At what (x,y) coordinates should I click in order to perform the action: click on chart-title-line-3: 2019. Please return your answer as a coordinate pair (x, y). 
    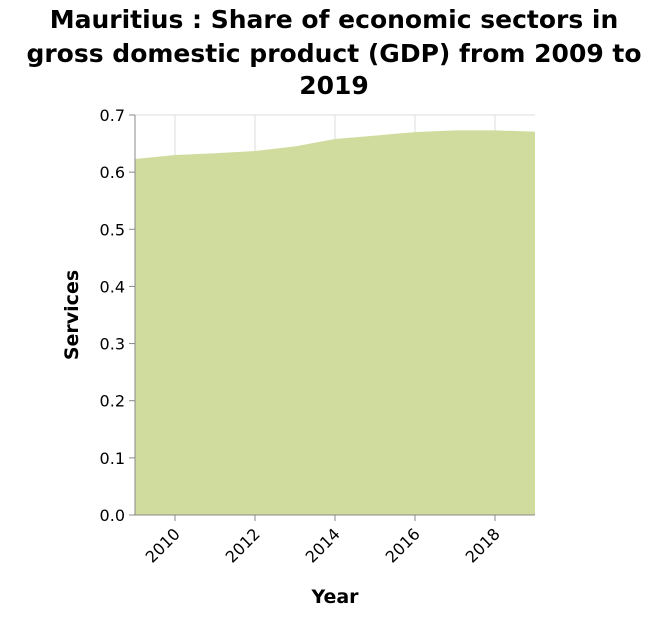
    Looking at the image, I should click on (334, 85).